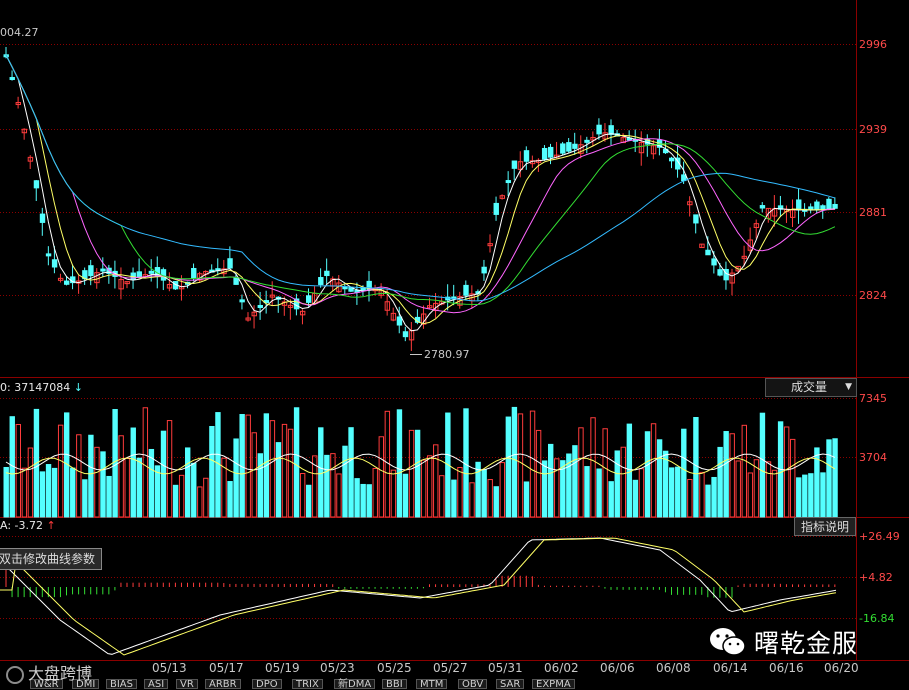 The width and height of the screenshot is (909, 690). Describe the element at coordinates (156, 684) in the screenshot. I see `tab-asi: ASI` at that location.